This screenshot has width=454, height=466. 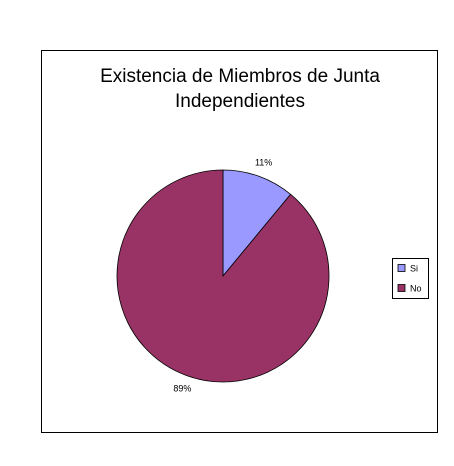 I want to click on pie-slice, so click(x=257, y=223).